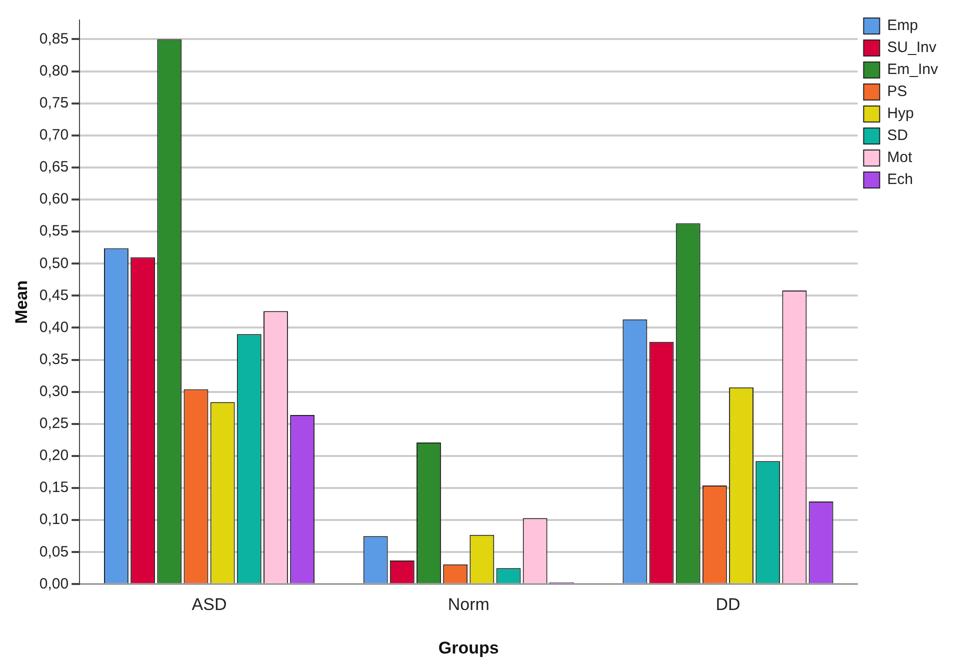 The image size is (960, 671). Describe the element at coordinates (900, 179) in the screenshot. I see `legend-label: Ech` at that location.